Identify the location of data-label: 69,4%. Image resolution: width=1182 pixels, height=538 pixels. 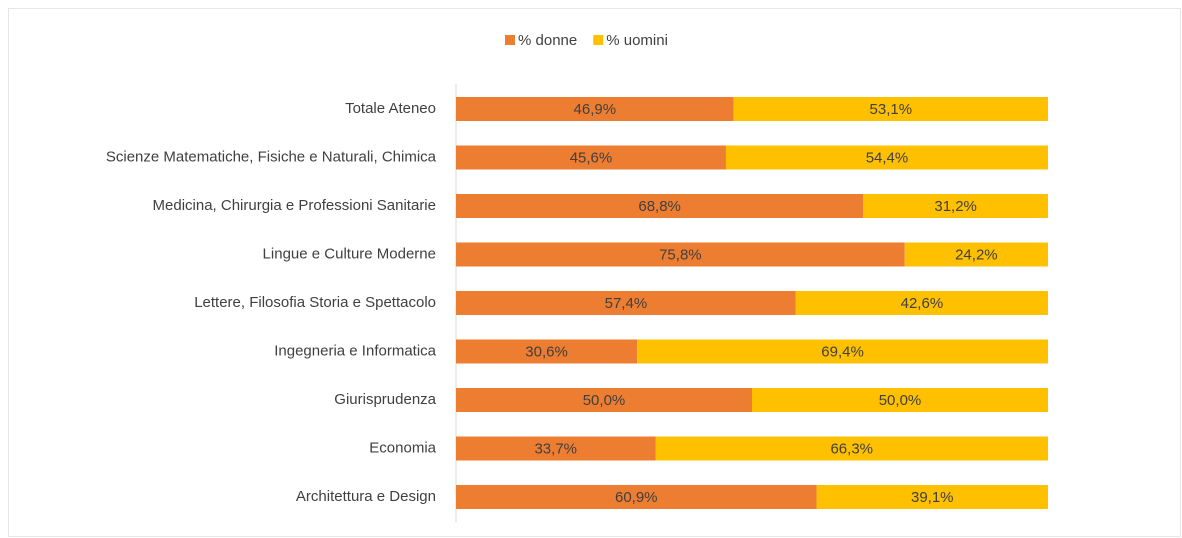
(842, 351).